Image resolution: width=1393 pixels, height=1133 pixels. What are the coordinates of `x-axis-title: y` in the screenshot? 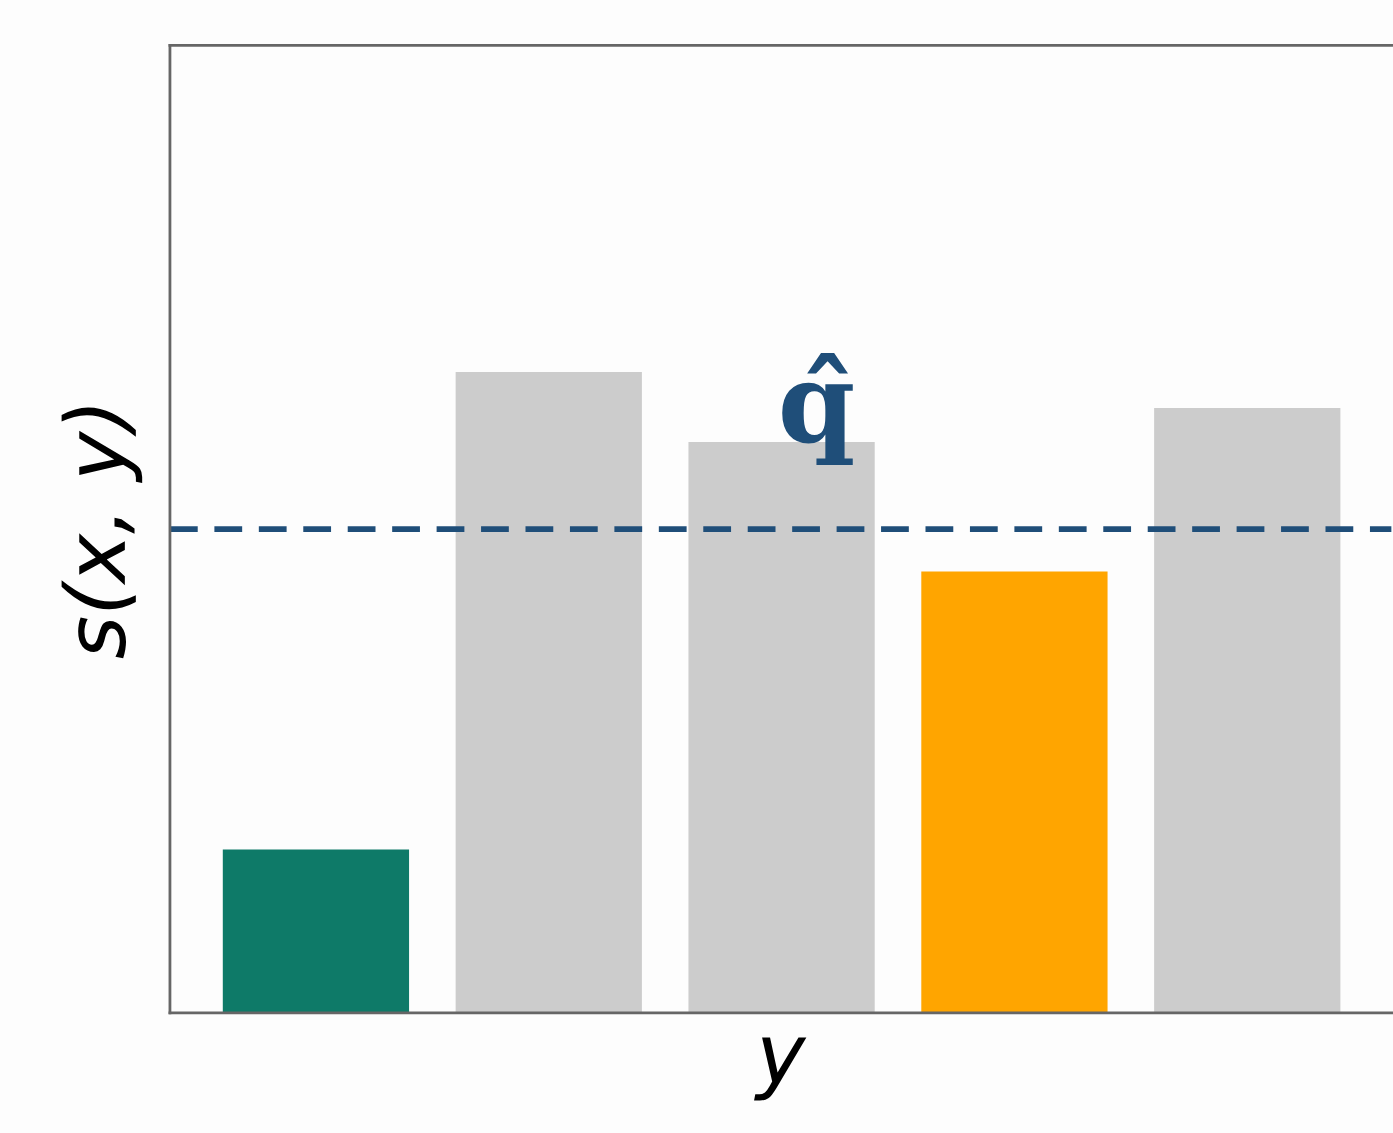 It's located at (780, 1069).